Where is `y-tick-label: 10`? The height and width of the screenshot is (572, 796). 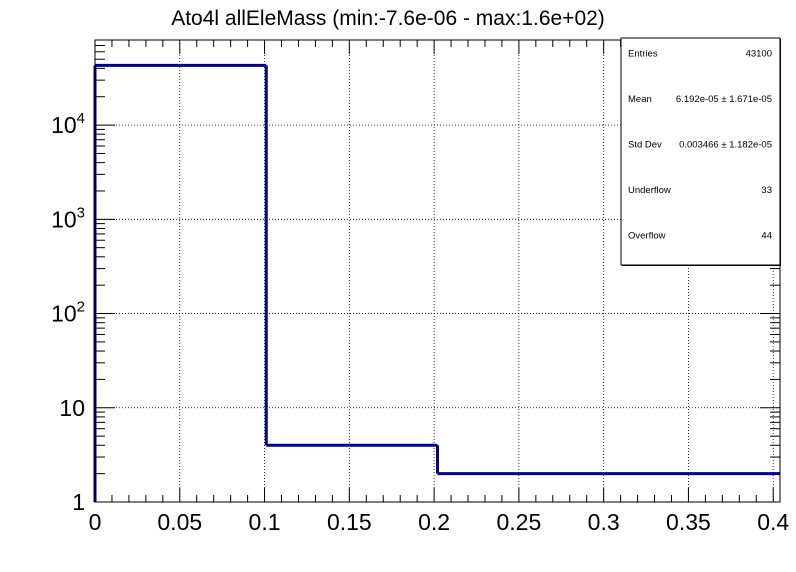
y-tick-label: 10 is located at coordinates (72, 408).